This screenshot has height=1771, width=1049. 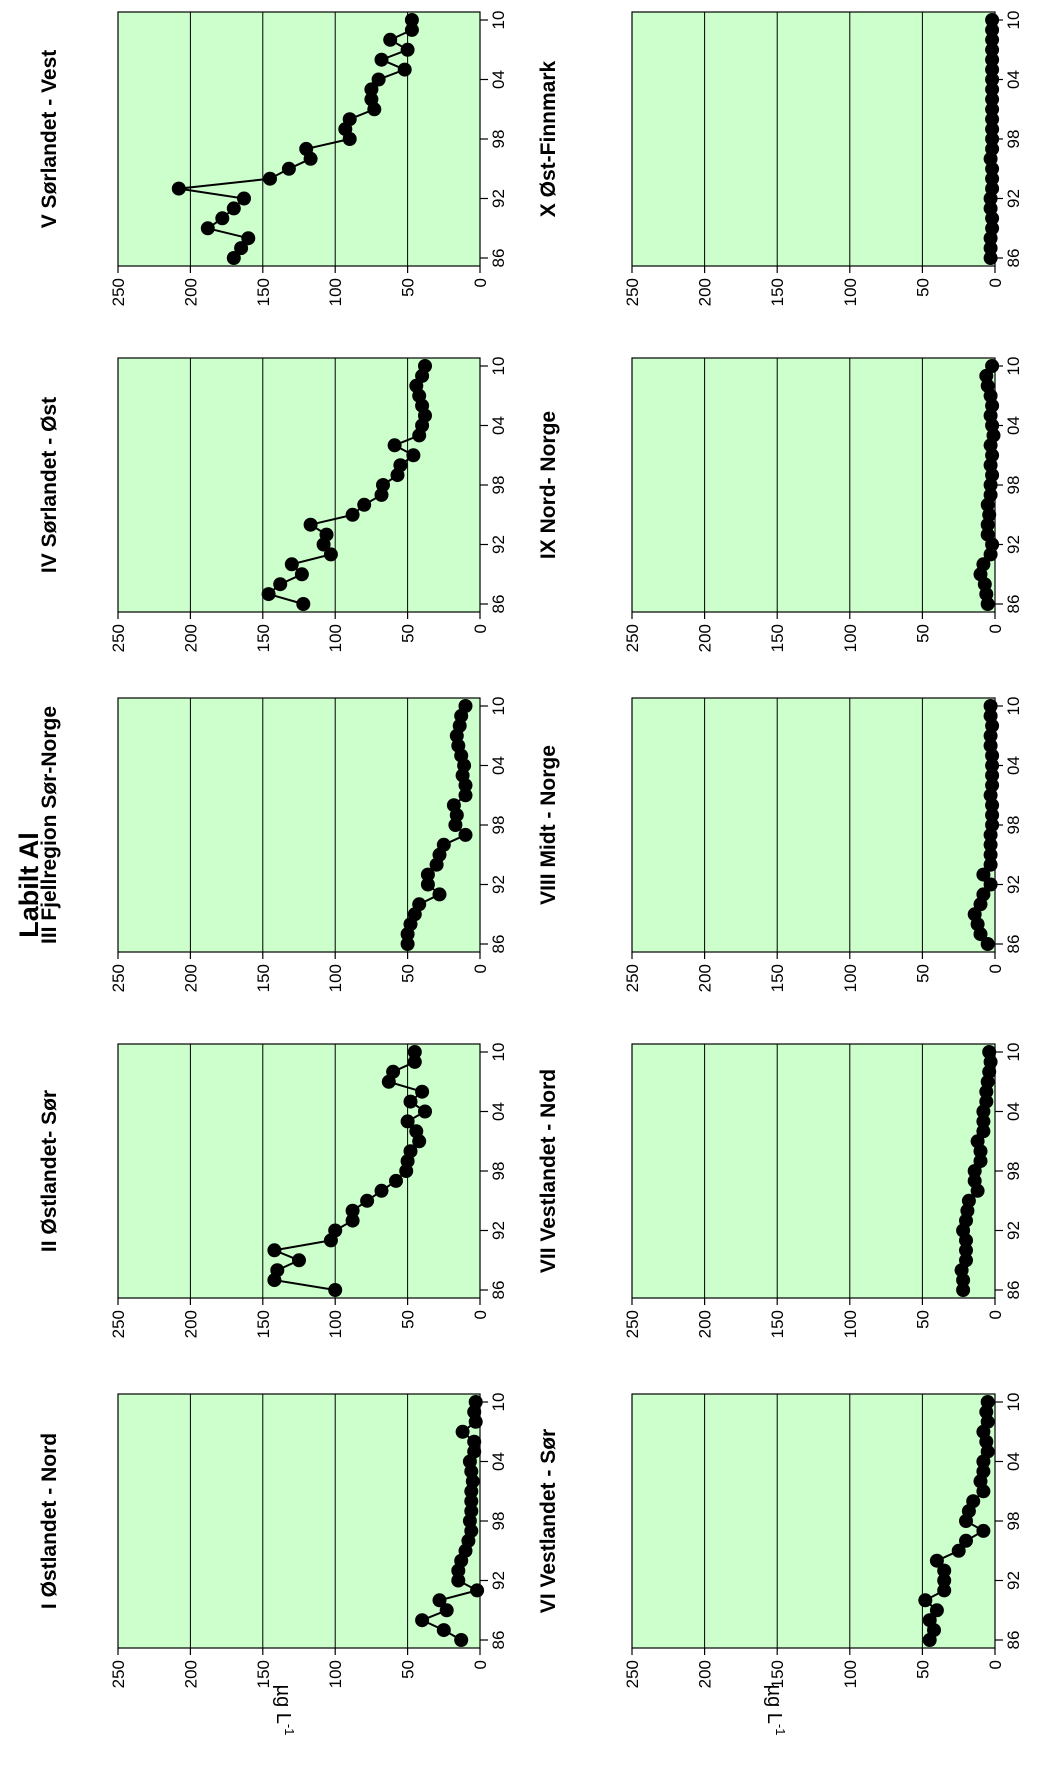 I want to click on panel-title: IV Sørlandet - Øst, so click(x=49, y=485).